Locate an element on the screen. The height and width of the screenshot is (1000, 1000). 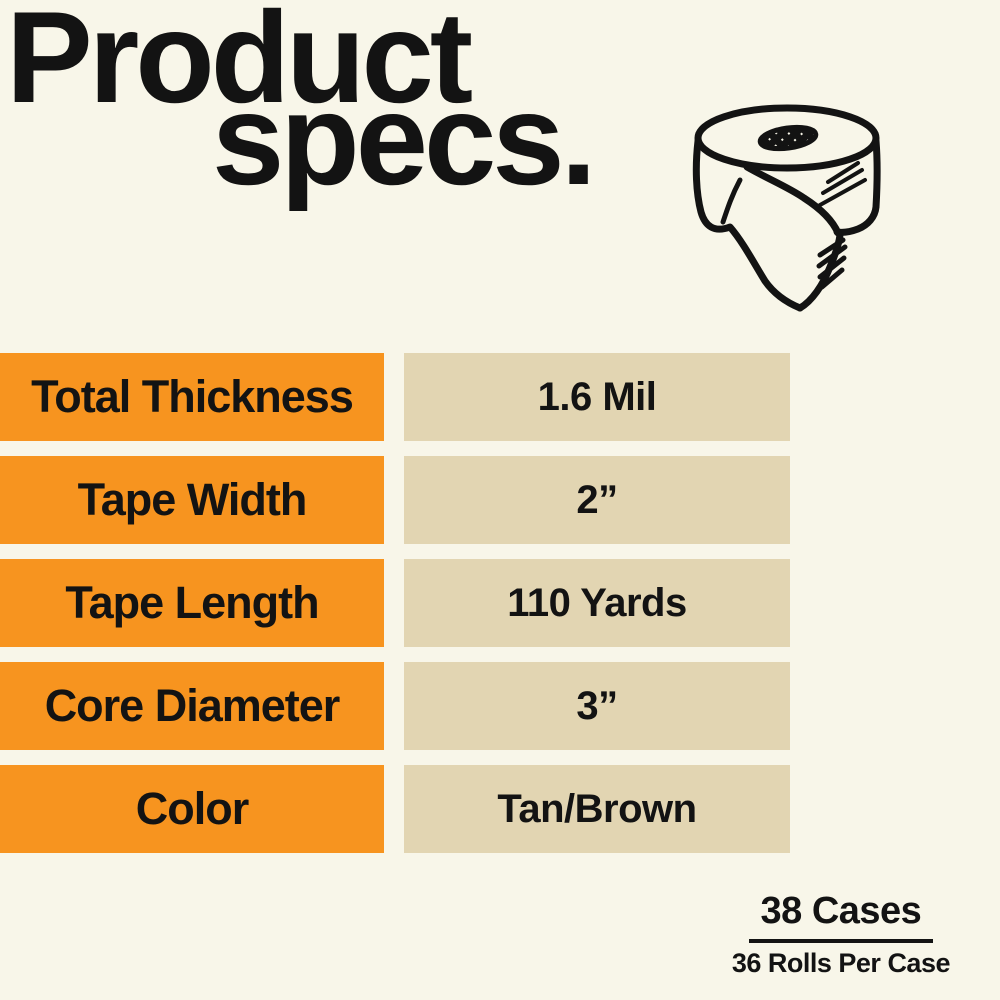
spec-value: Tan/Brown is located at coordinates (597, 809).